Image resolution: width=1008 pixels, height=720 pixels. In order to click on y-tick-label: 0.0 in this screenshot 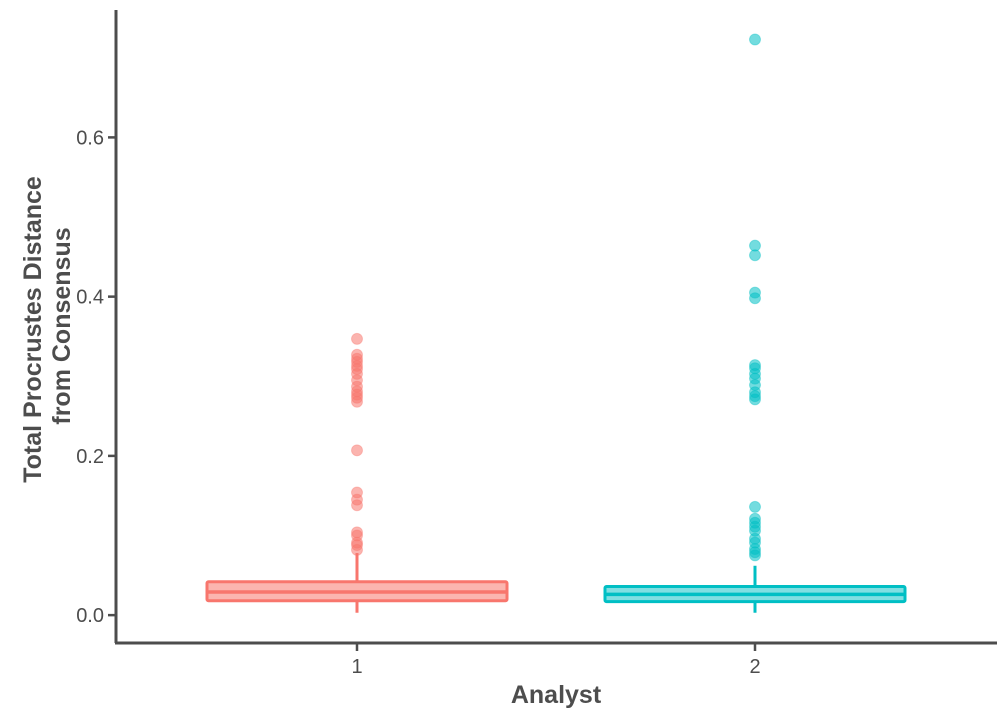, I will do `click(90, 616)`.